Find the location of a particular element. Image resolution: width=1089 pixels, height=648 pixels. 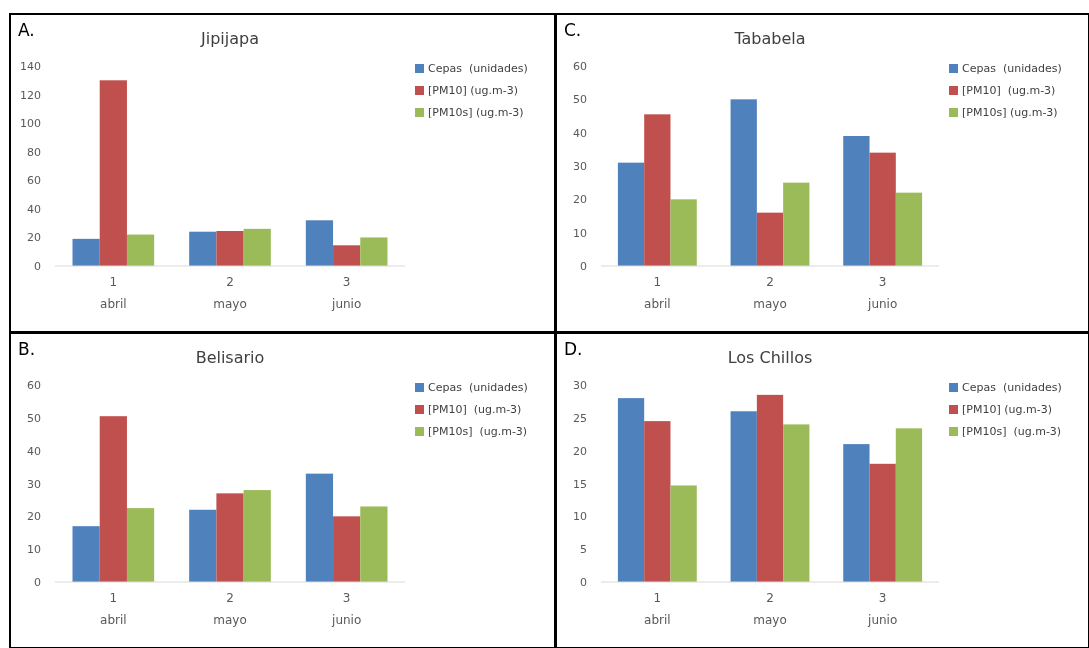

y-tick-label: 15 is located at coordinates (580, 484).